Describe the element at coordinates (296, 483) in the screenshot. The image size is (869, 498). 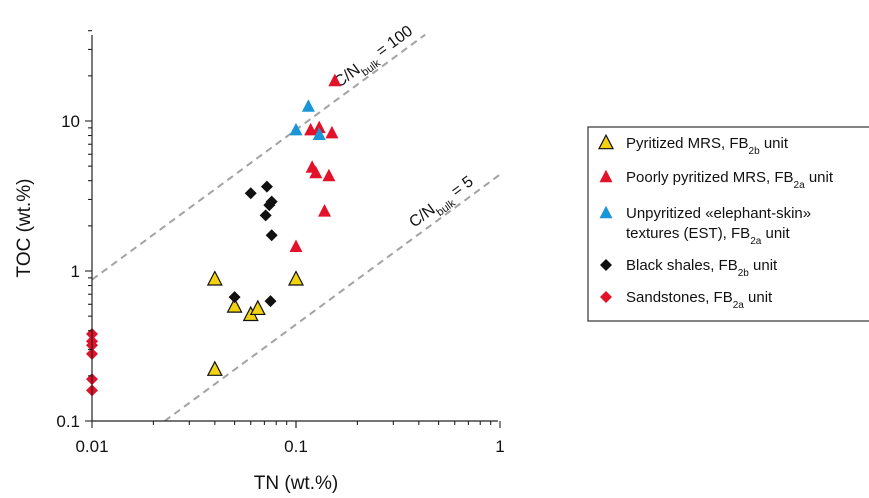
I see `x-axis-title: TN (wt.%)` at that location.